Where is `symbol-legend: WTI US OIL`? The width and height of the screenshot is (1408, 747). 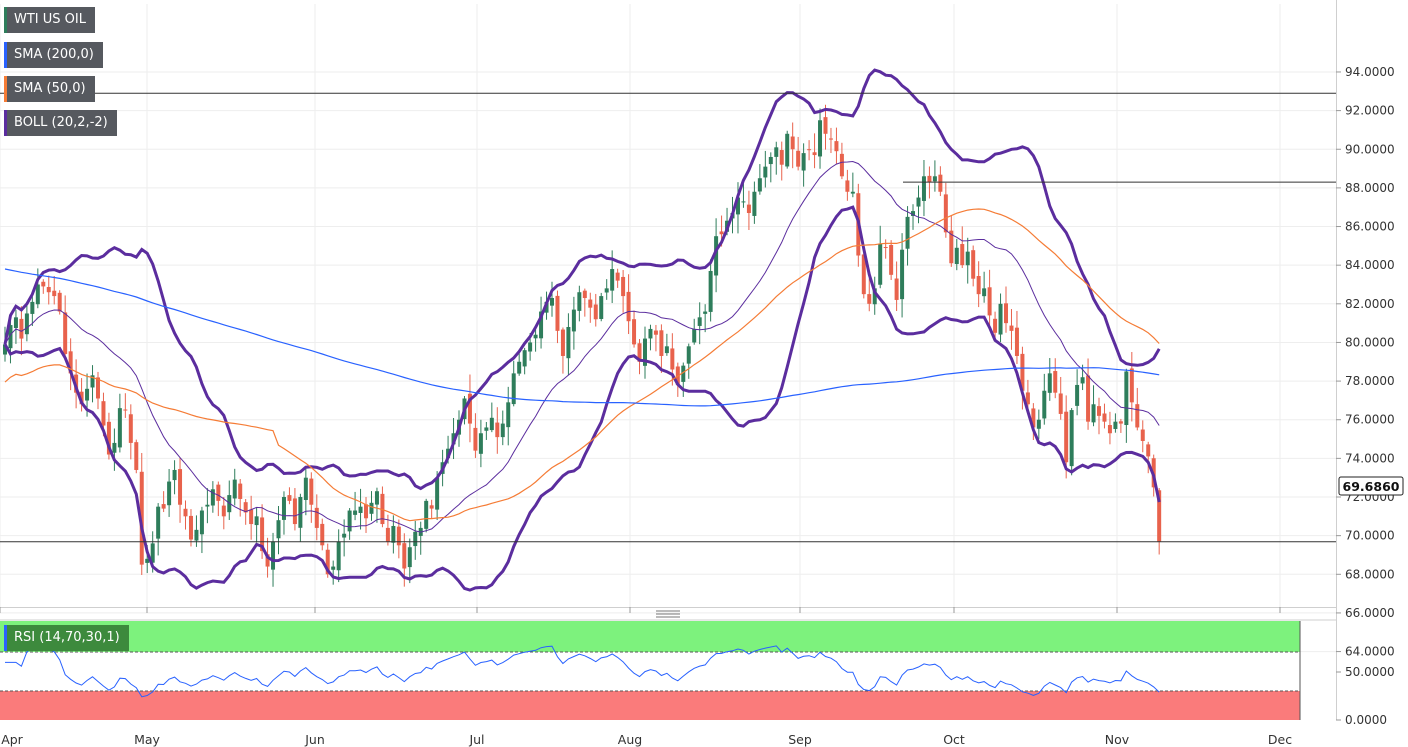
symbol-legend: WTI US OIL is located at coordinates (49, 20).